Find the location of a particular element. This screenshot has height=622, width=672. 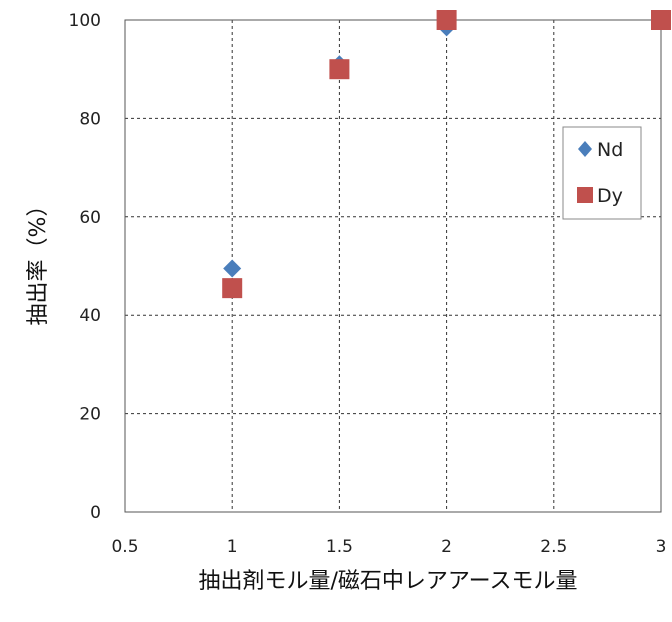

x-tick-label: 3 is located at coordinates (661, 547).